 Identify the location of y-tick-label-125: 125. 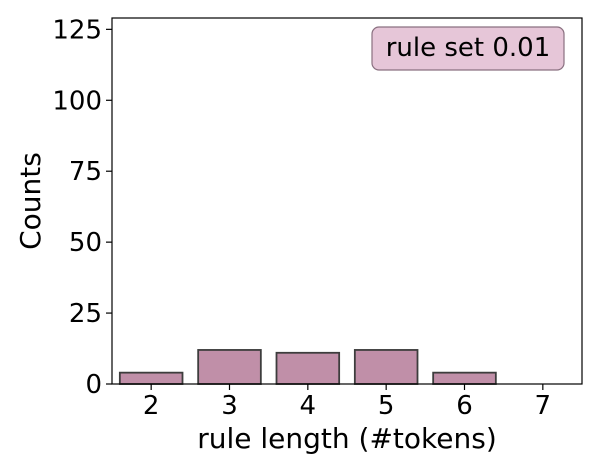
(77, 30).